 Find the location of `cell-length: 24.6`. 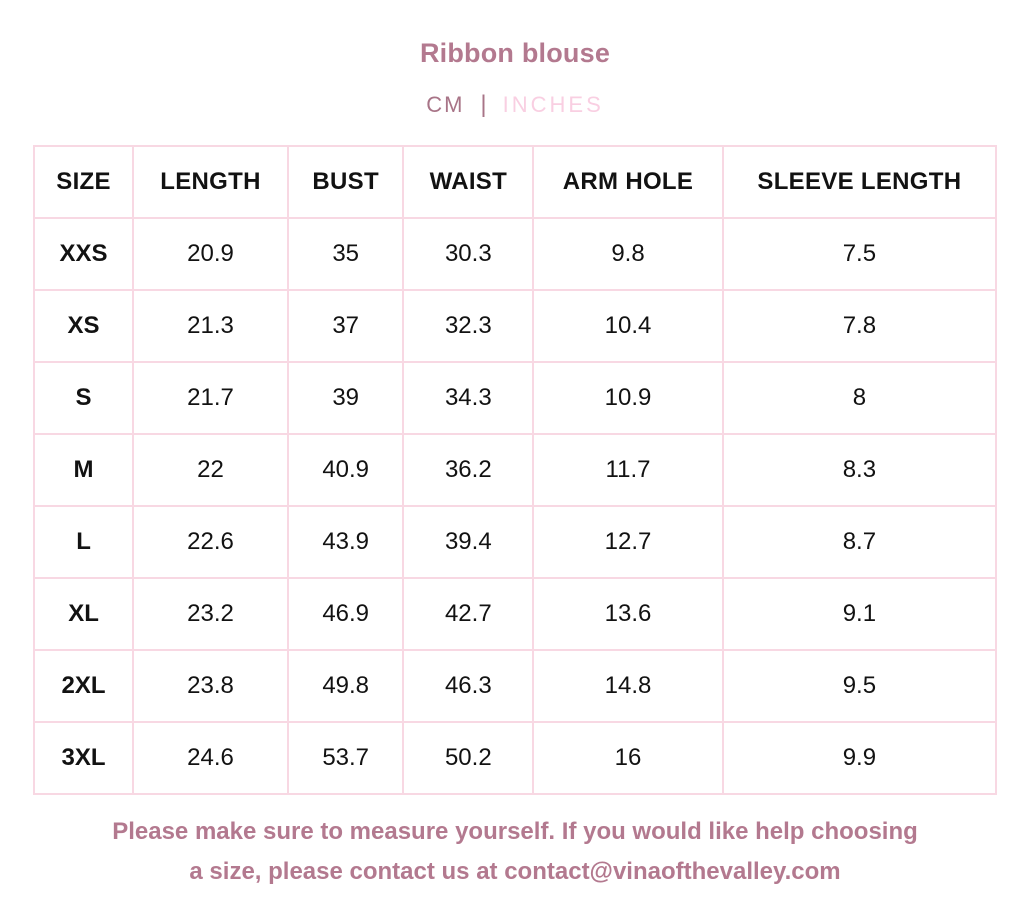

cell-length: 24.6 is located at coordinates (210, 758).